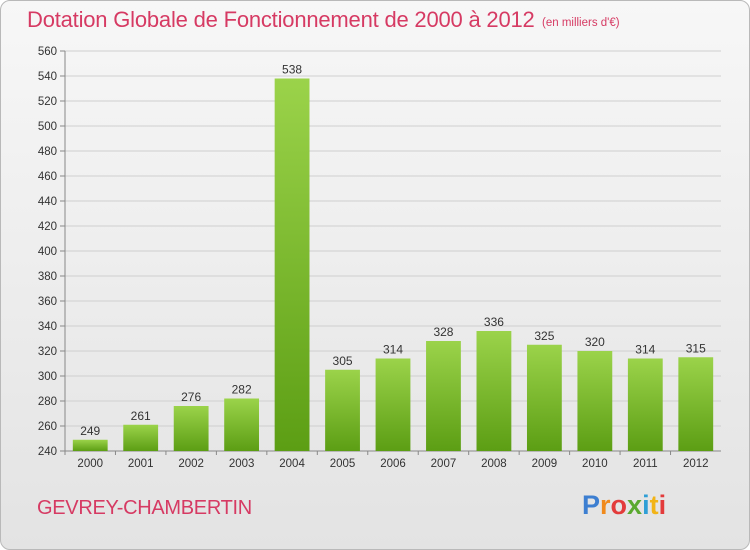 The width and height of the screenshot is (750, 550). What do you see at coordinates (47, 277) in the screenshot?
I see `y-tick-label: 380` at bounding box center [47, 277].